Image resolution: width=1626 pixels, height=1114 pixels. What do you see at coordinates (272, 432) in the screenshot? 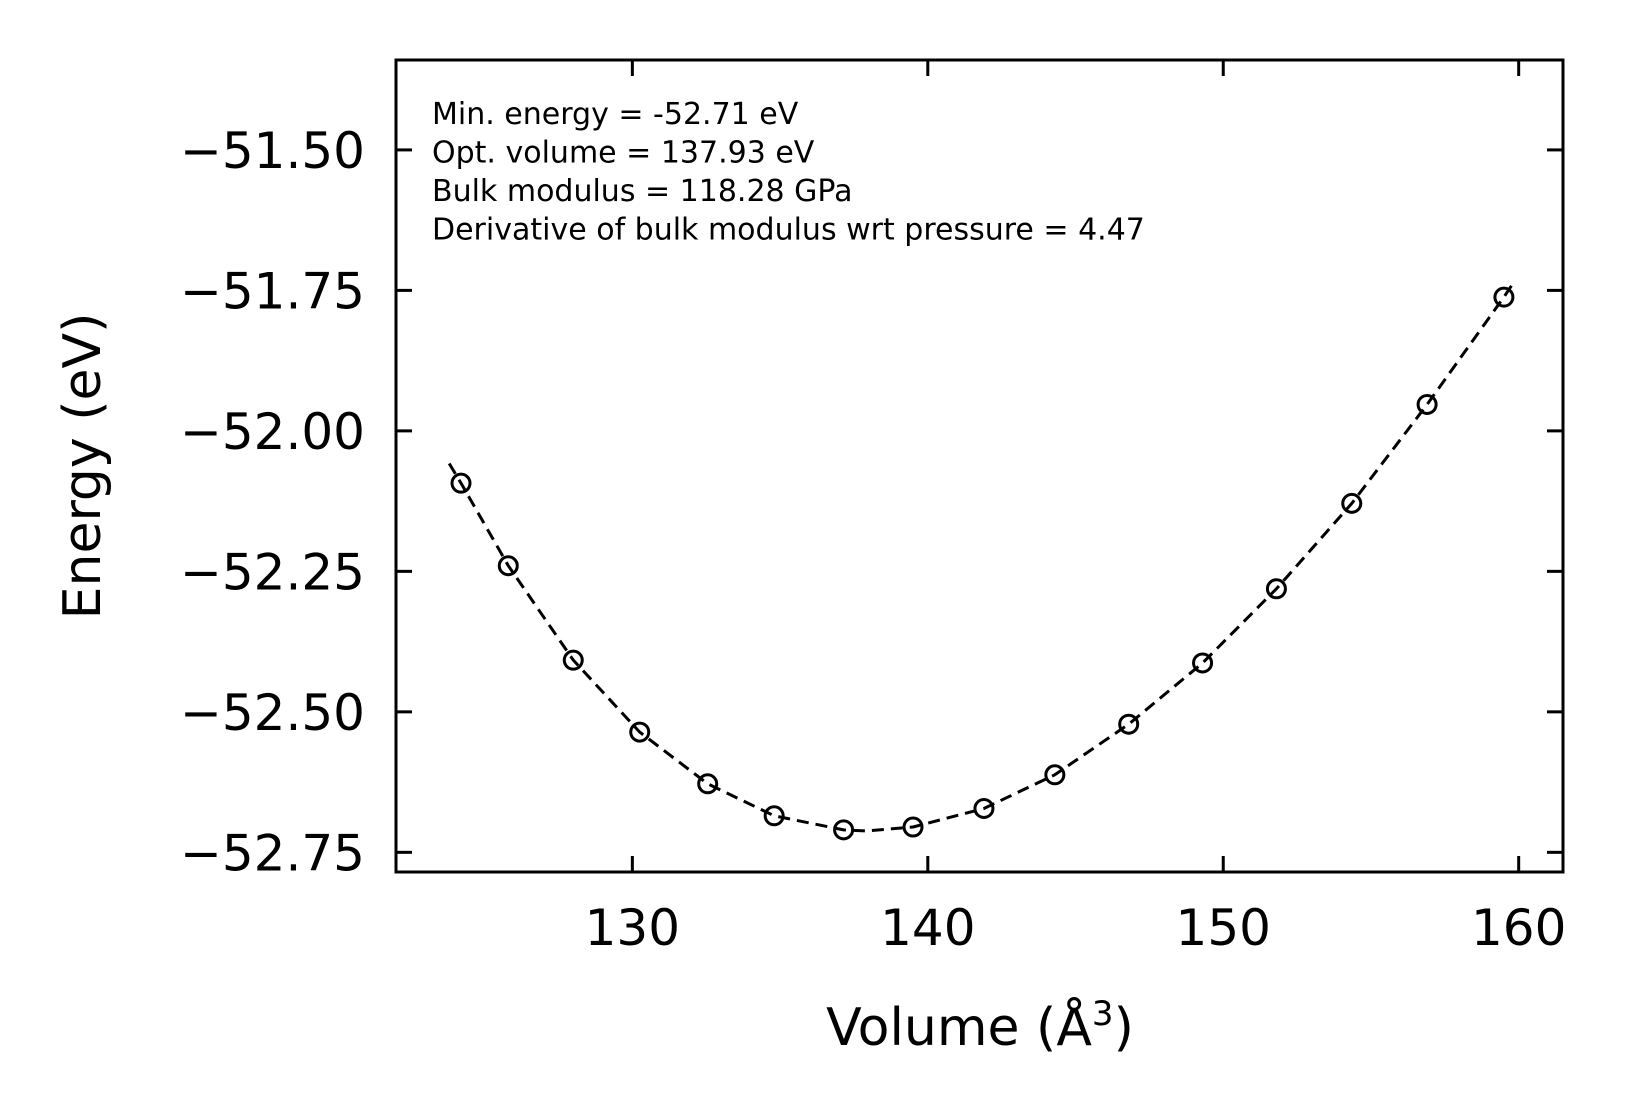
I see `y-tick-label: −52.00` at bounding box center [272, 432].